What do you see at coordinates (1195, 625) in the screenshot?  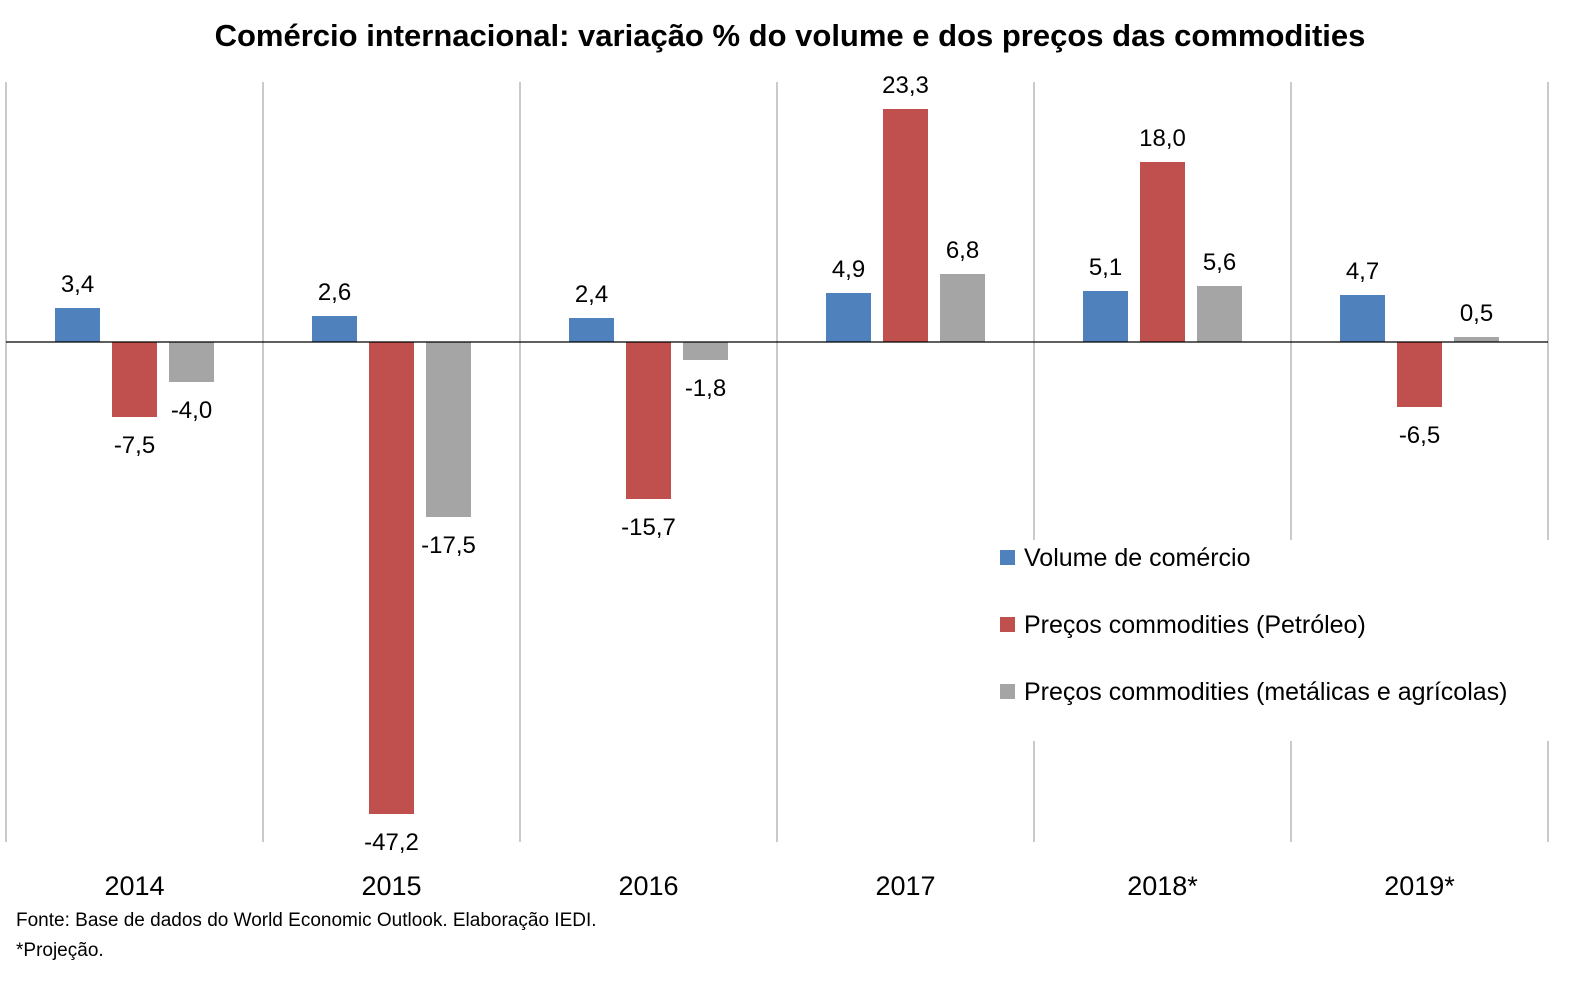 I see `legend-label-petroleo: Preços commodities (Petróleo)` at bounding box center [1195, 625].